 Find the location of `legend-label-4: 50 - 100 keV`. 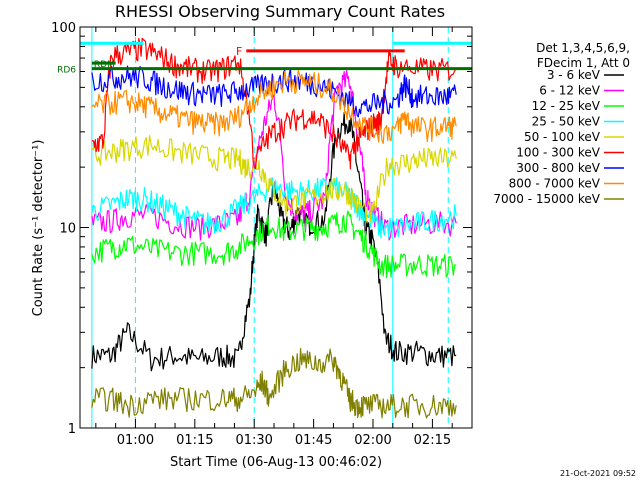

legend-label-4: 50 - 100 keV is located at coordinates (562, 137).